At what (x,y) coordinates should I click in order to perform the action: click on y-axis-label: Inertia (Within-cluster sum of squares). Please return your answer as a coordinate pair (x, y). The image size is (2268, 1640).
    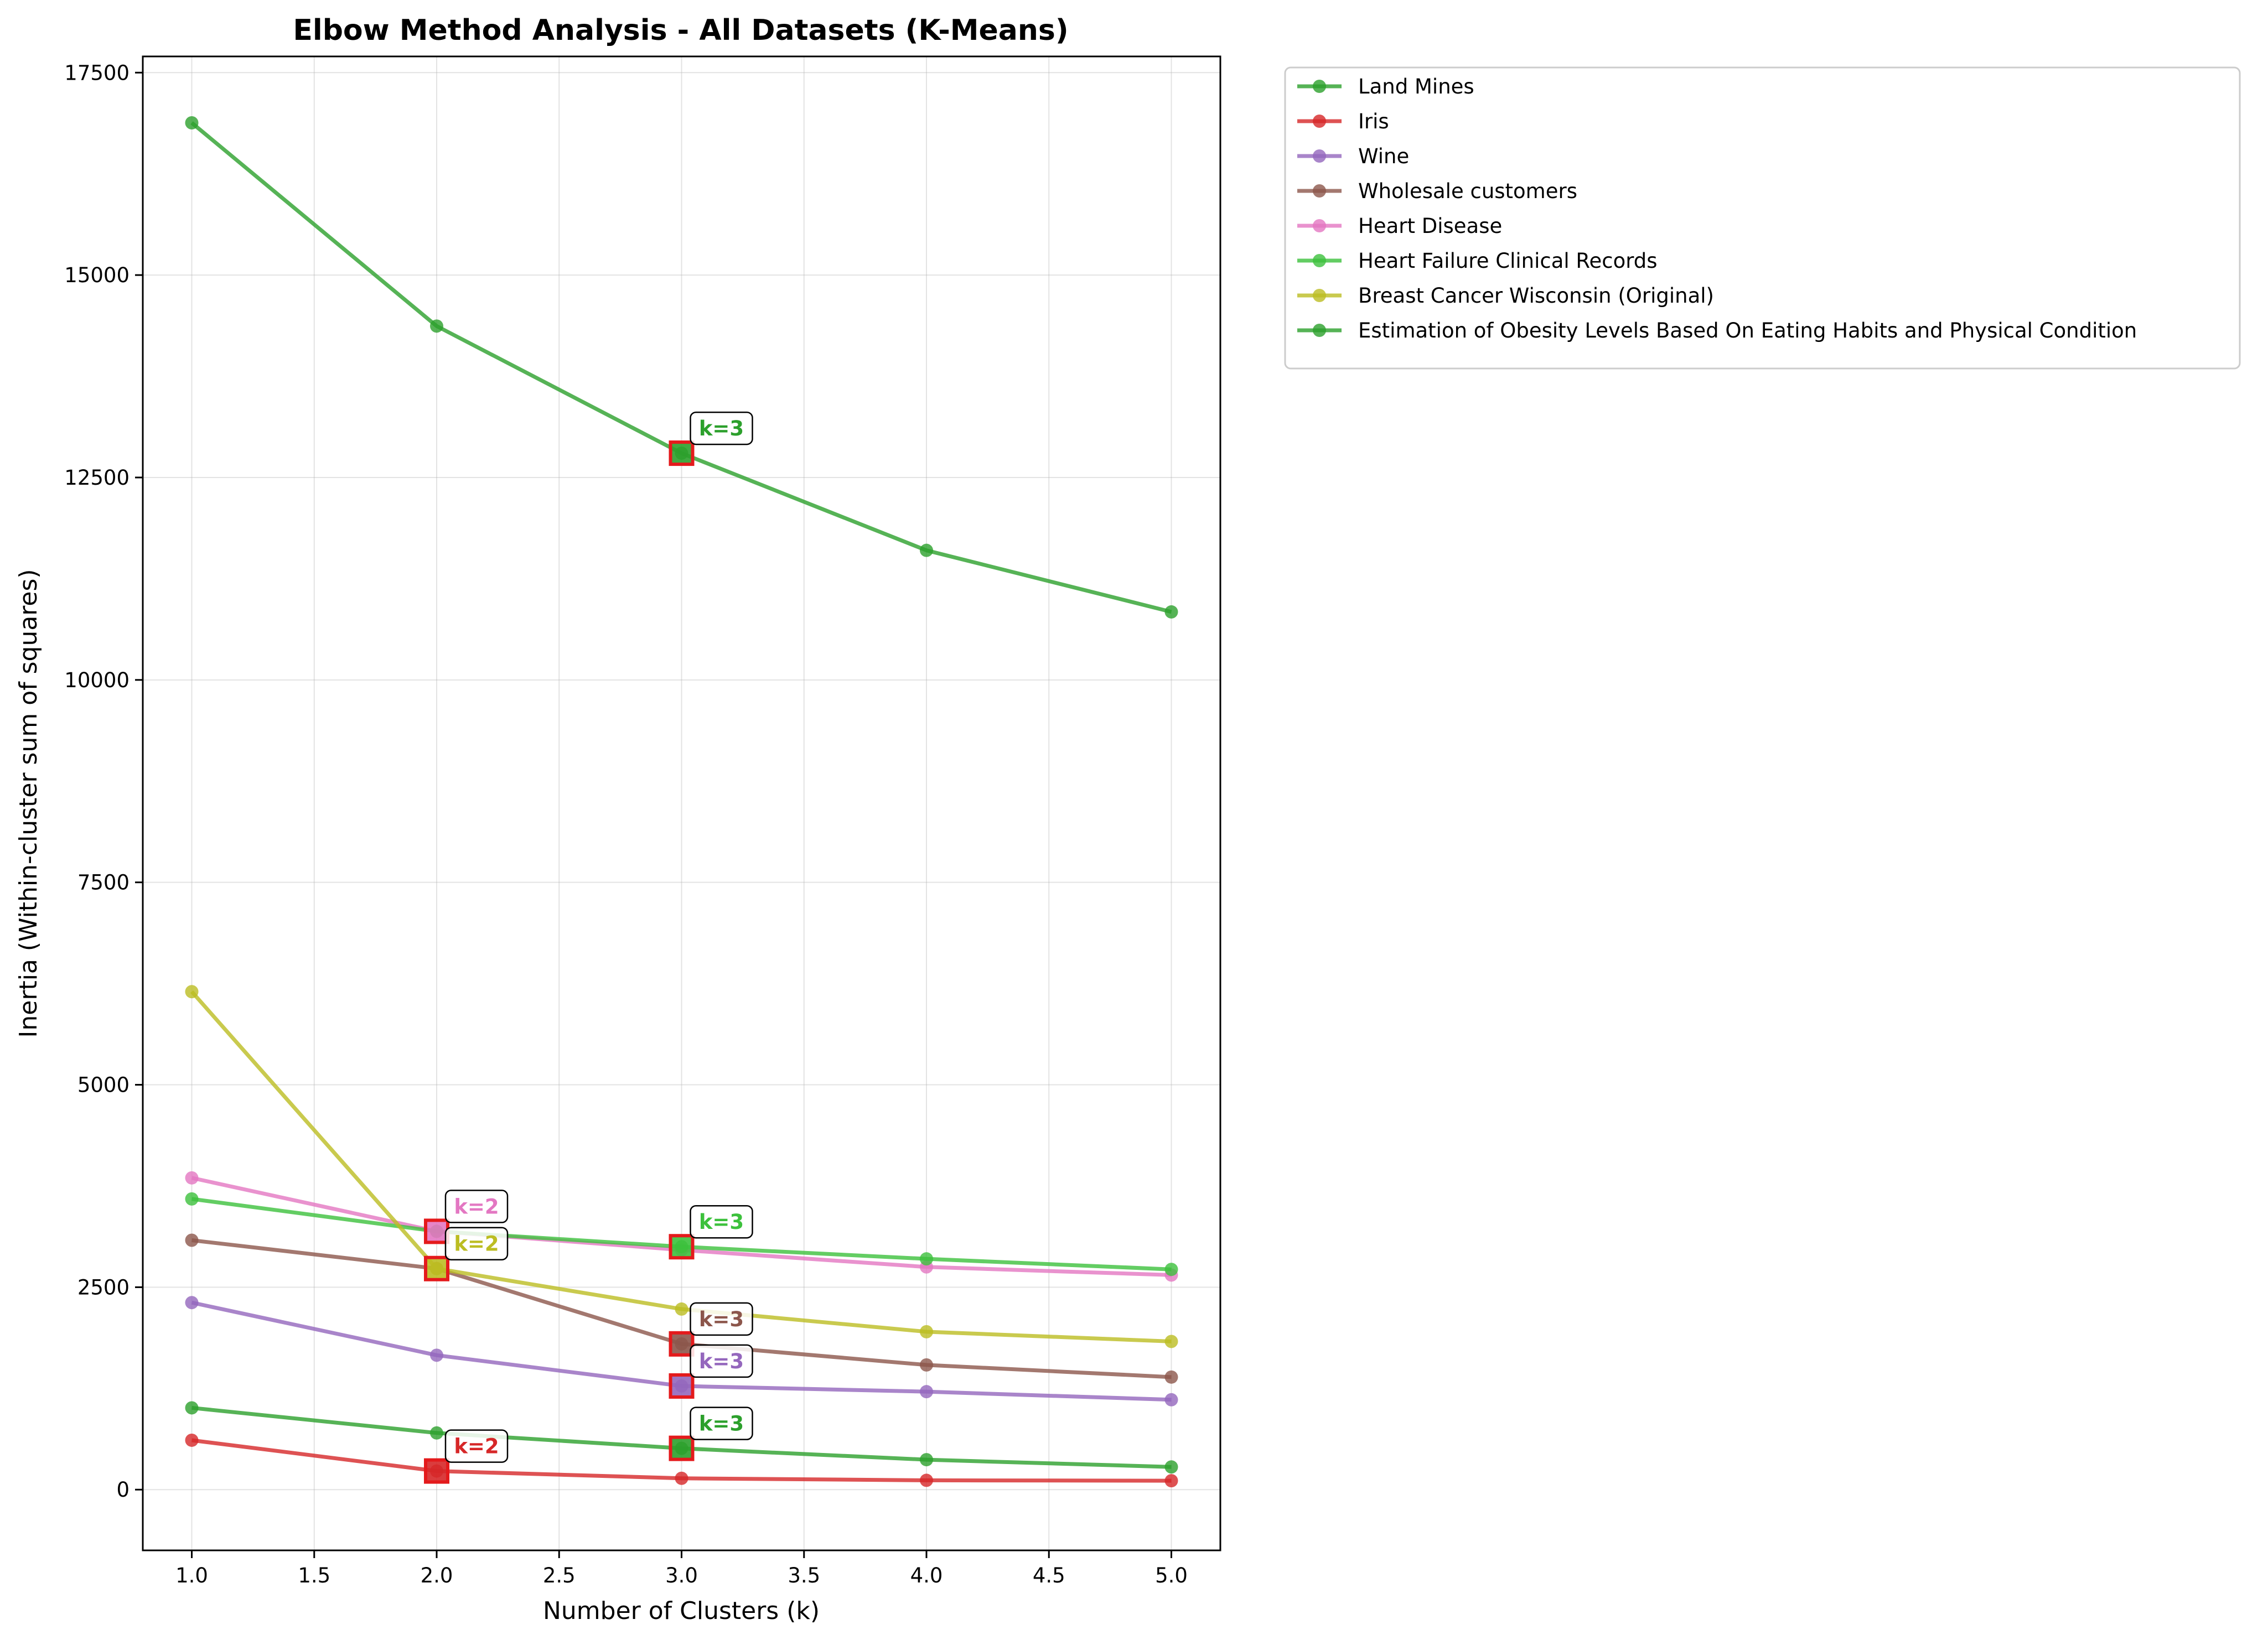
    Looking at the image, I should click on (28, 803).